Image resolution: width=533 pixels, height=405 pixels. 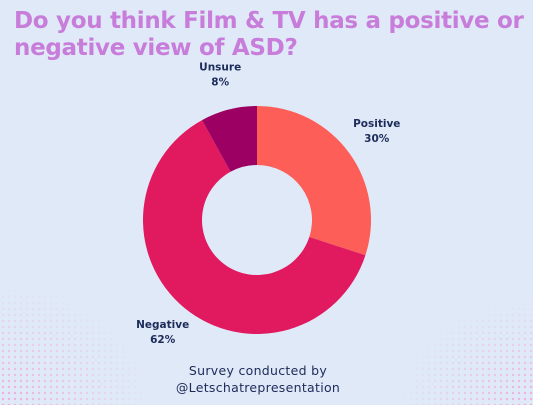 What do you see at coordinates (376, 124) in the screenshot?
I see `segment-label: Positive` at bounding box center [376, 124].